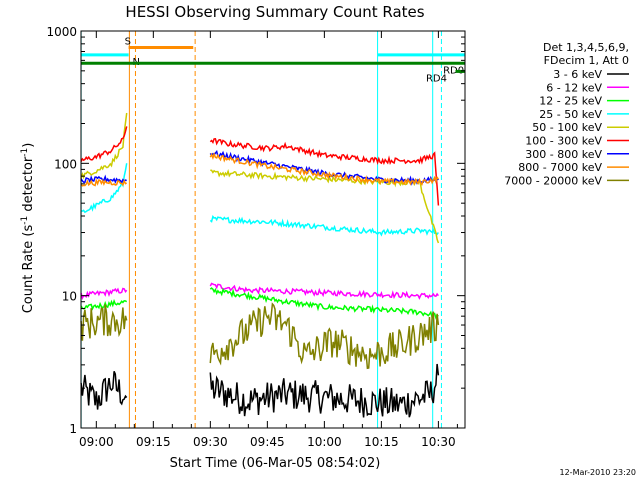  I want to click on legend-label-7: 800 - 7000 keV, so click(560, 167).